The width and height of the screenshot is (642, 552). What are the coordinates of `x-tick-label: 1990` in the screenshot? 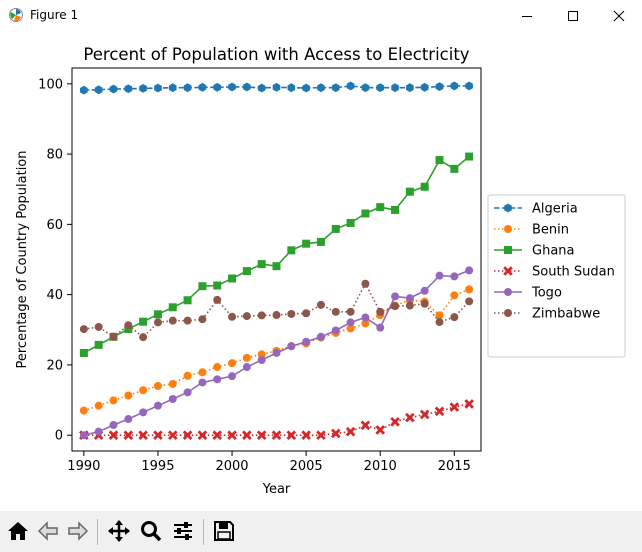 It's located at (83, 466).